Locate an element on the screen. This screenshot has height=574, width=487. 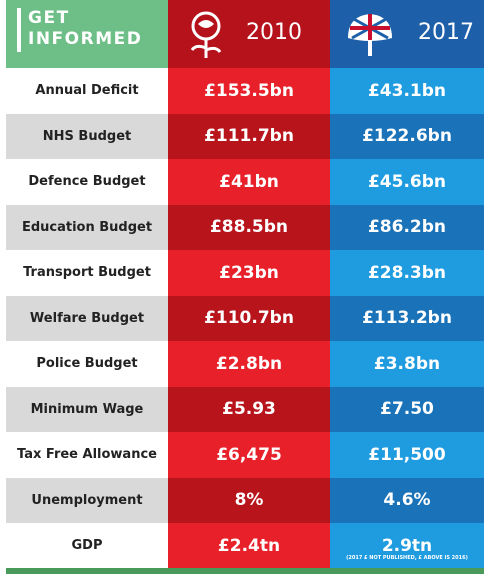
table-row: GDP £2.4tn 2.9tn is located at coordinates (245, 546).